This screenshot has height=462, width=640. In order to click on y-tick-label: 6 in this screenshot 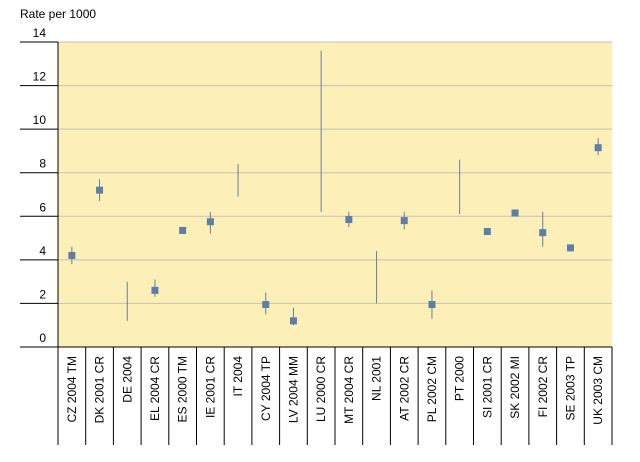, I will do `click(42, 207)`.